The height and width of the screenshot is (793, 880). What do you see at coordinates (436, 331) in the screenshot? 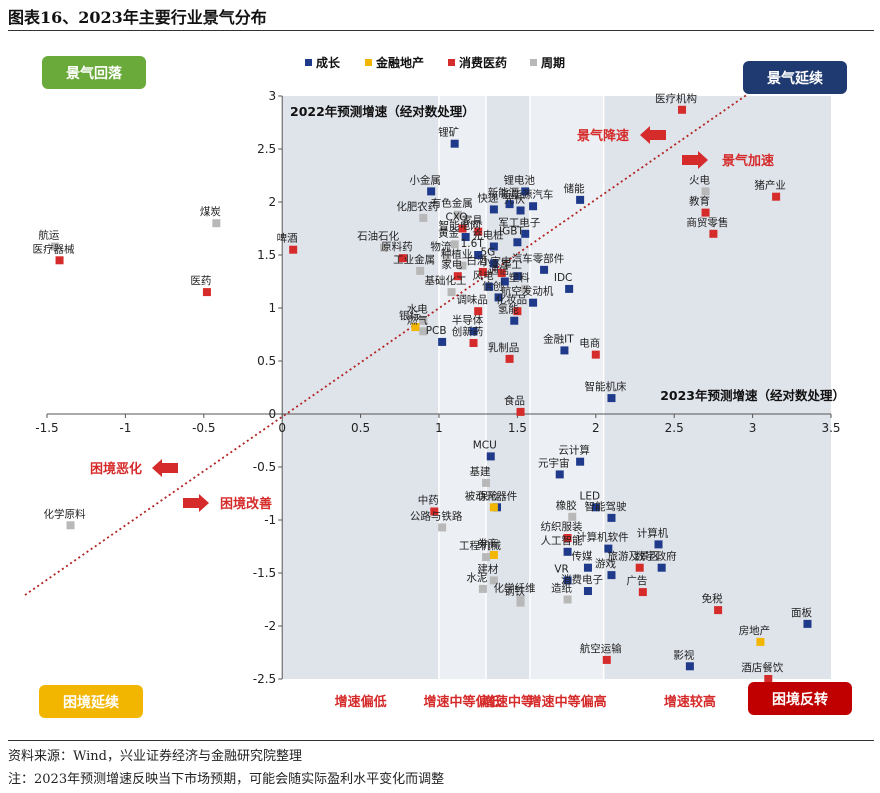
I see `point-label: PCB` at bounding box center [436, 331].